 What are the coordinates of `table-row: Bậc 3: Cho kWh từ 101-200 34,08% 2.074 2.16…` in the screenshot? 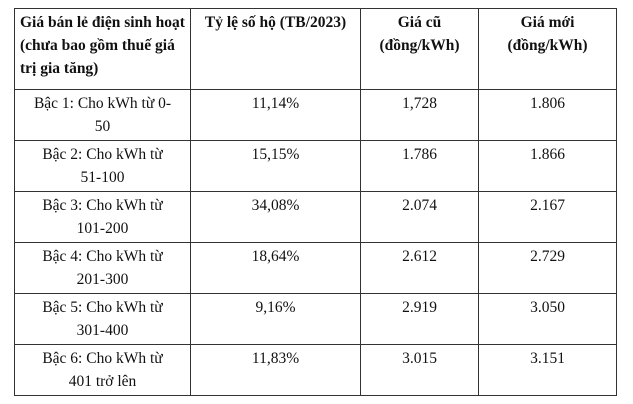 It's located at (315, 217).